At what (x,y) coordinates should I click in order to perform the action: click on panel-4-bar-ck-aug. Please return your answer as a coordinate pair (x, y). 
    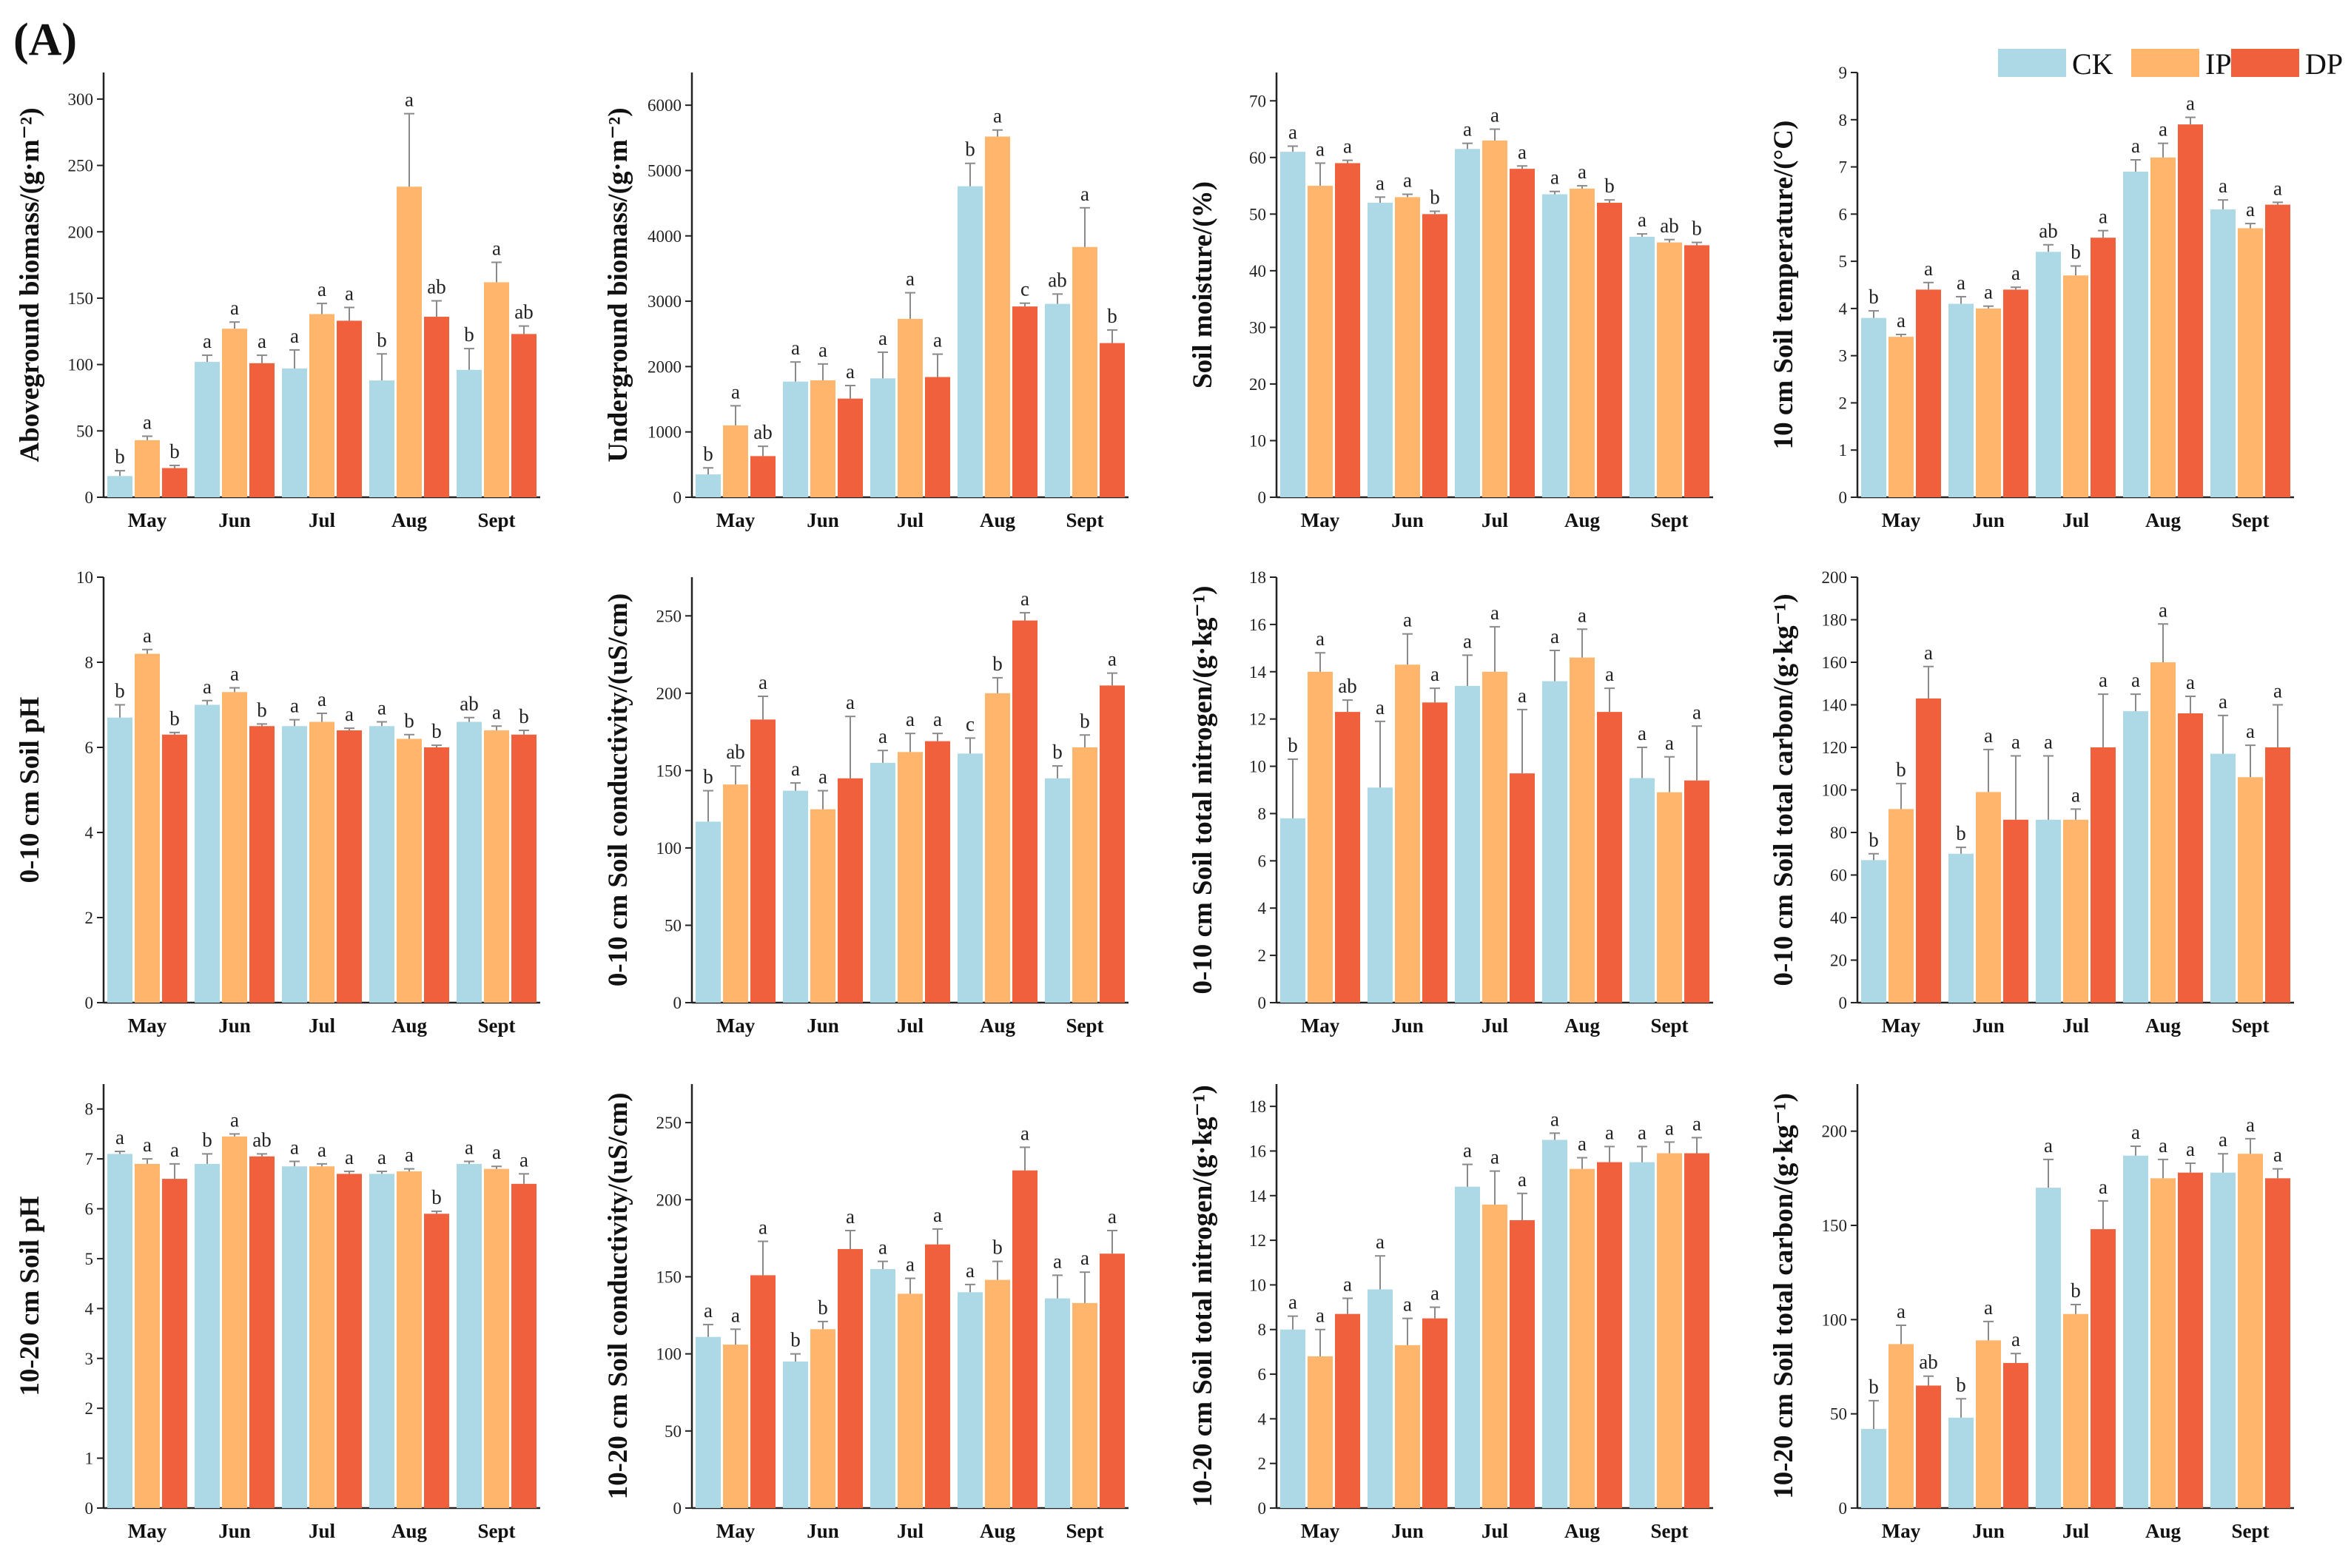
    Looking at the image, I should click on (2135, 334).